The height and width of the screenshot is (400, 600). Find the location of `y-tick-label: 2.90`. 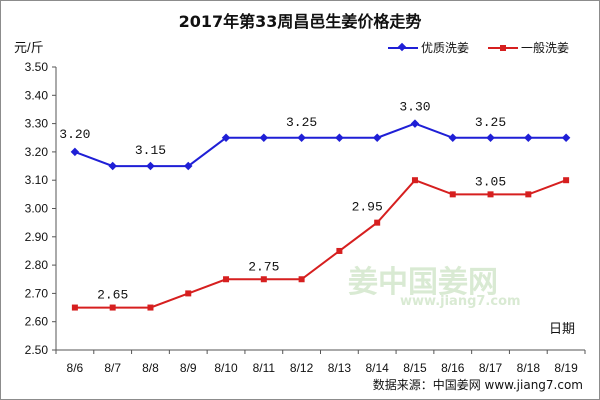

y-tick-label: 2.90 is located at coordinates (37, 237).